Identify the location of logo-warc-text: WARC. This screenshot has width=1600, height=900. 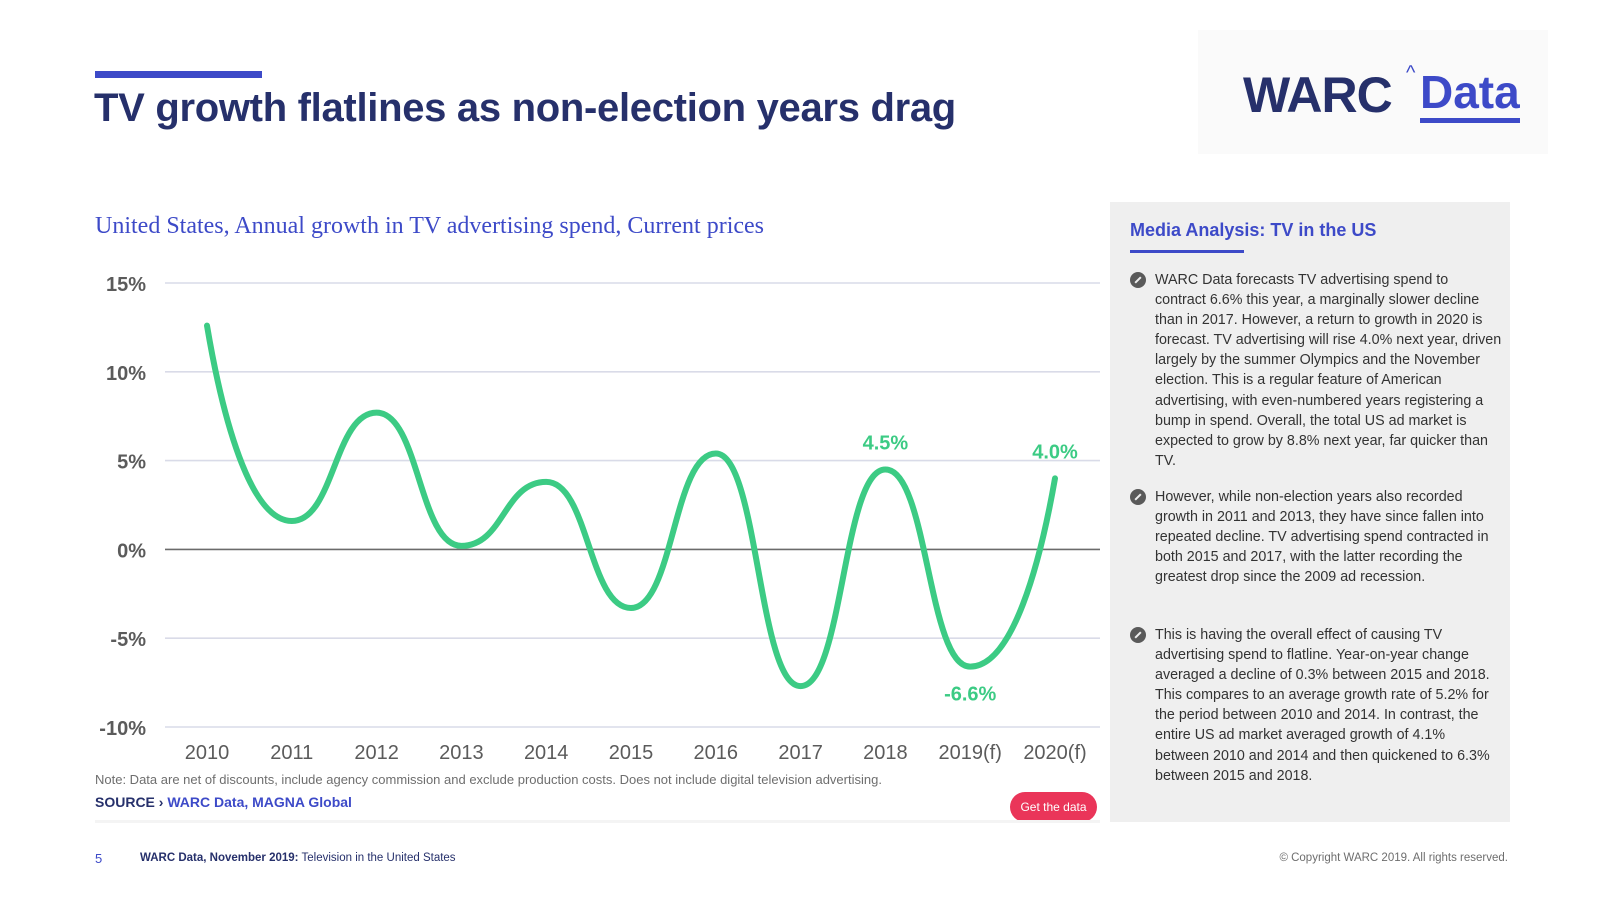
(1318, 95).